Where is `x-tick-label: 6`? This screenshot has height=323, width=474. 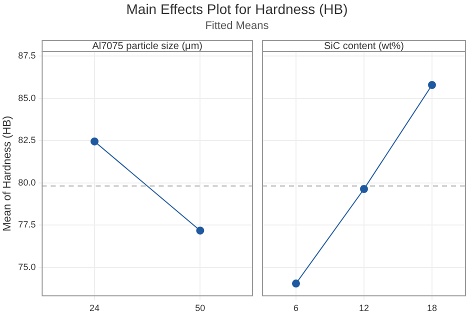
x-tick-label: 6 is located at coordinates (296, 308).